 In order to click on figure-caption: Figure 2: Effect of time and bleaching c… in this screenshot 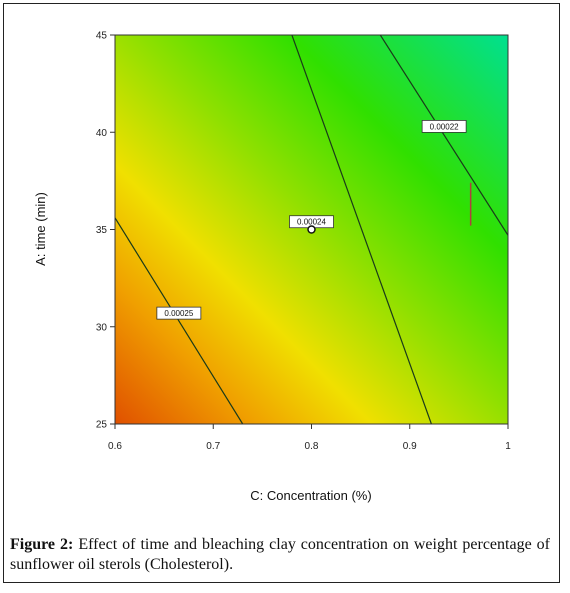, I will do `click(280, 555)`.